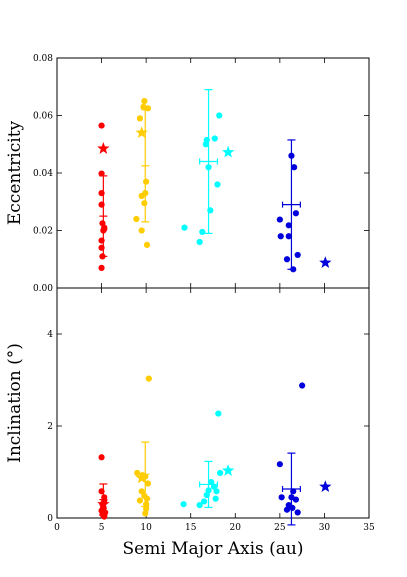 This screenshot has width=407, height=577. Describe the element at coordinates (228, 470) in the screenshot. I see `inclination-series-3-star` at that location.